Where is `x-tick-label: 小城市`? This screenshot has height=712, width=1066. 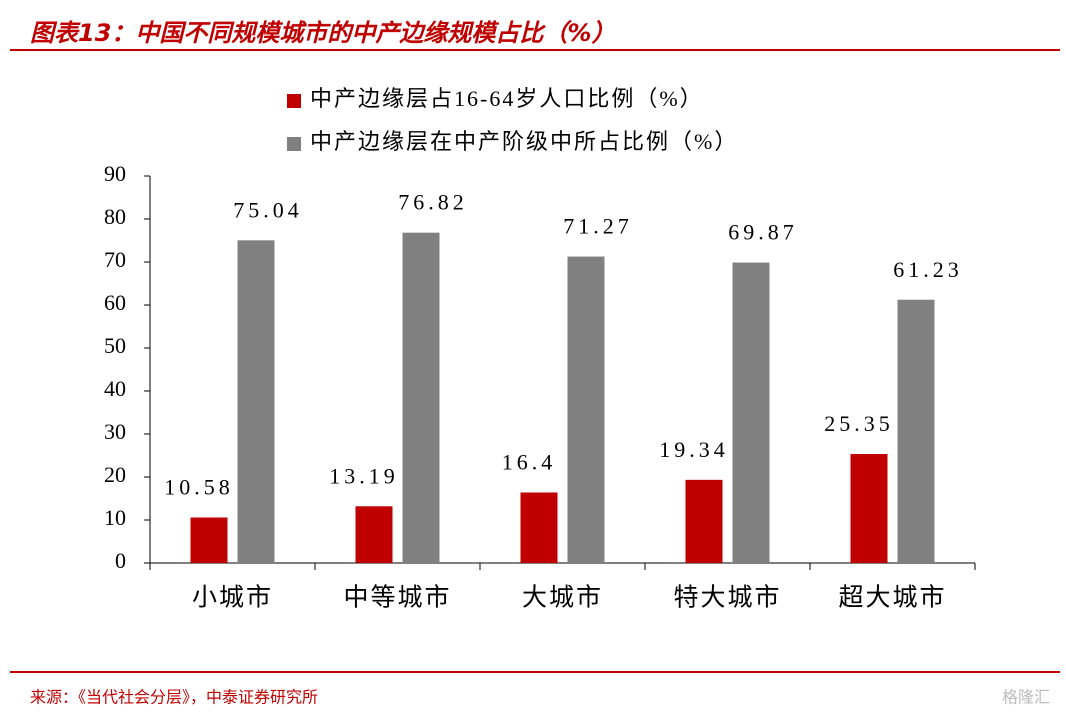 x-tick-label: 小城市 is located at coordinates (232, 598).